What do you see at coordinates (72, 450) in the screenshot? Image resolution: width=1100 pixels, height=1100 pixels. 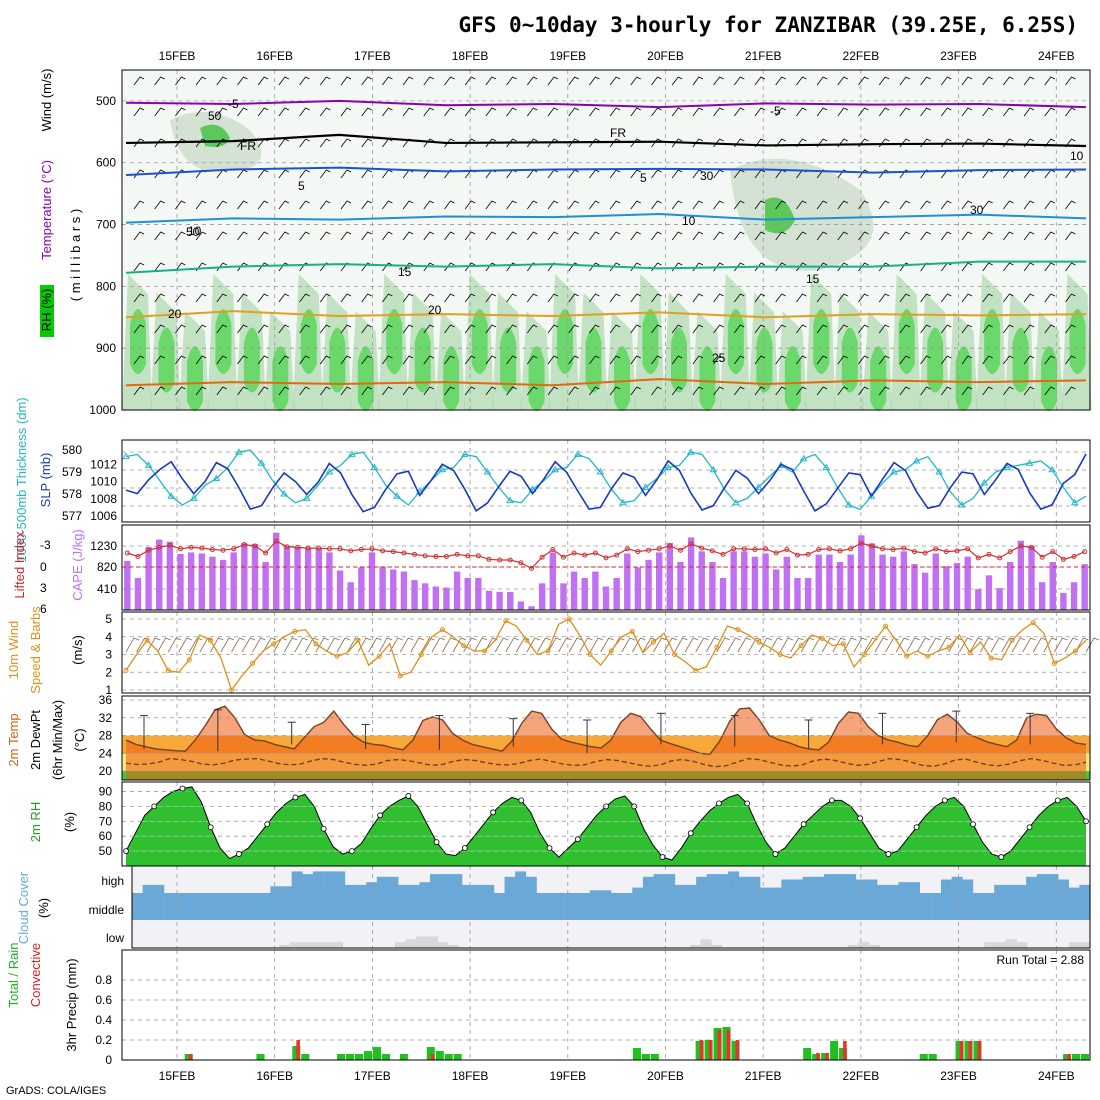 I see `thickness-tick: 580` at bounding box center [72, 450].